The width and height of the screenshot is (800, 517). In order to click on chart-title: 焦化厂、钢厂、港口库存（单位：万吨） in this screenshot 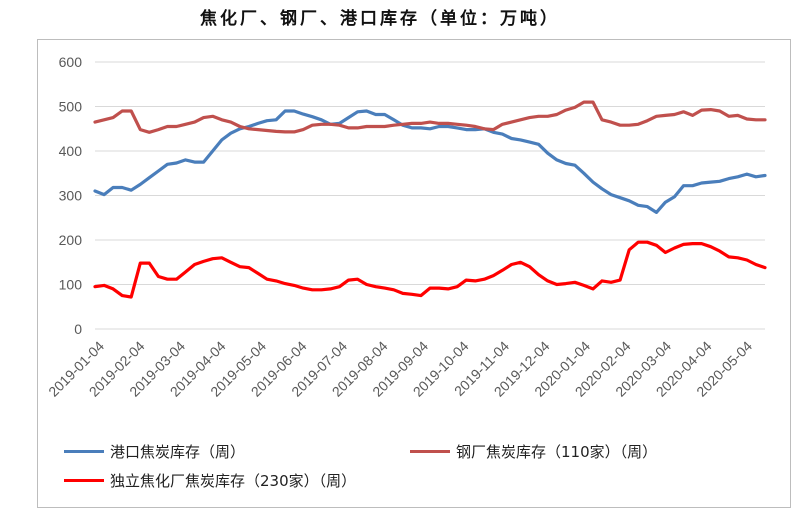, I will do `click(380, 19)`.